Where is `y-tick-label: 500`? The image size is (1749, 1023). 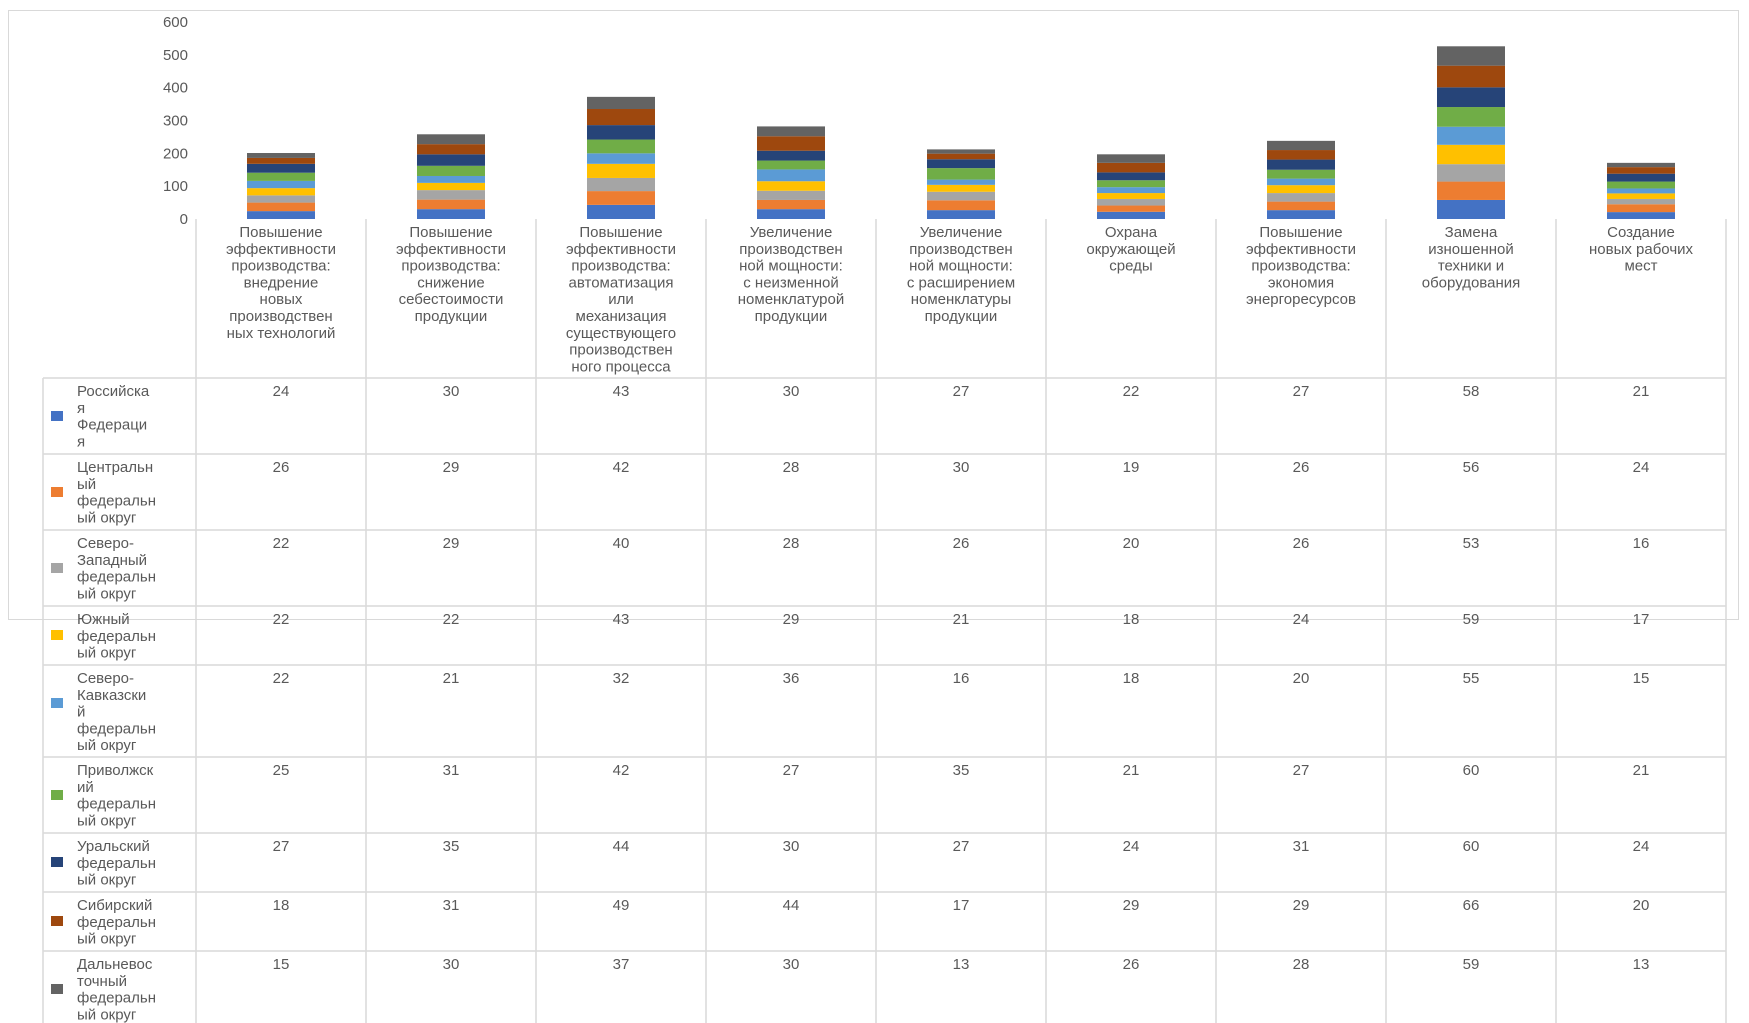
y-tick-label: 500 is located at coordinates (175, 55).